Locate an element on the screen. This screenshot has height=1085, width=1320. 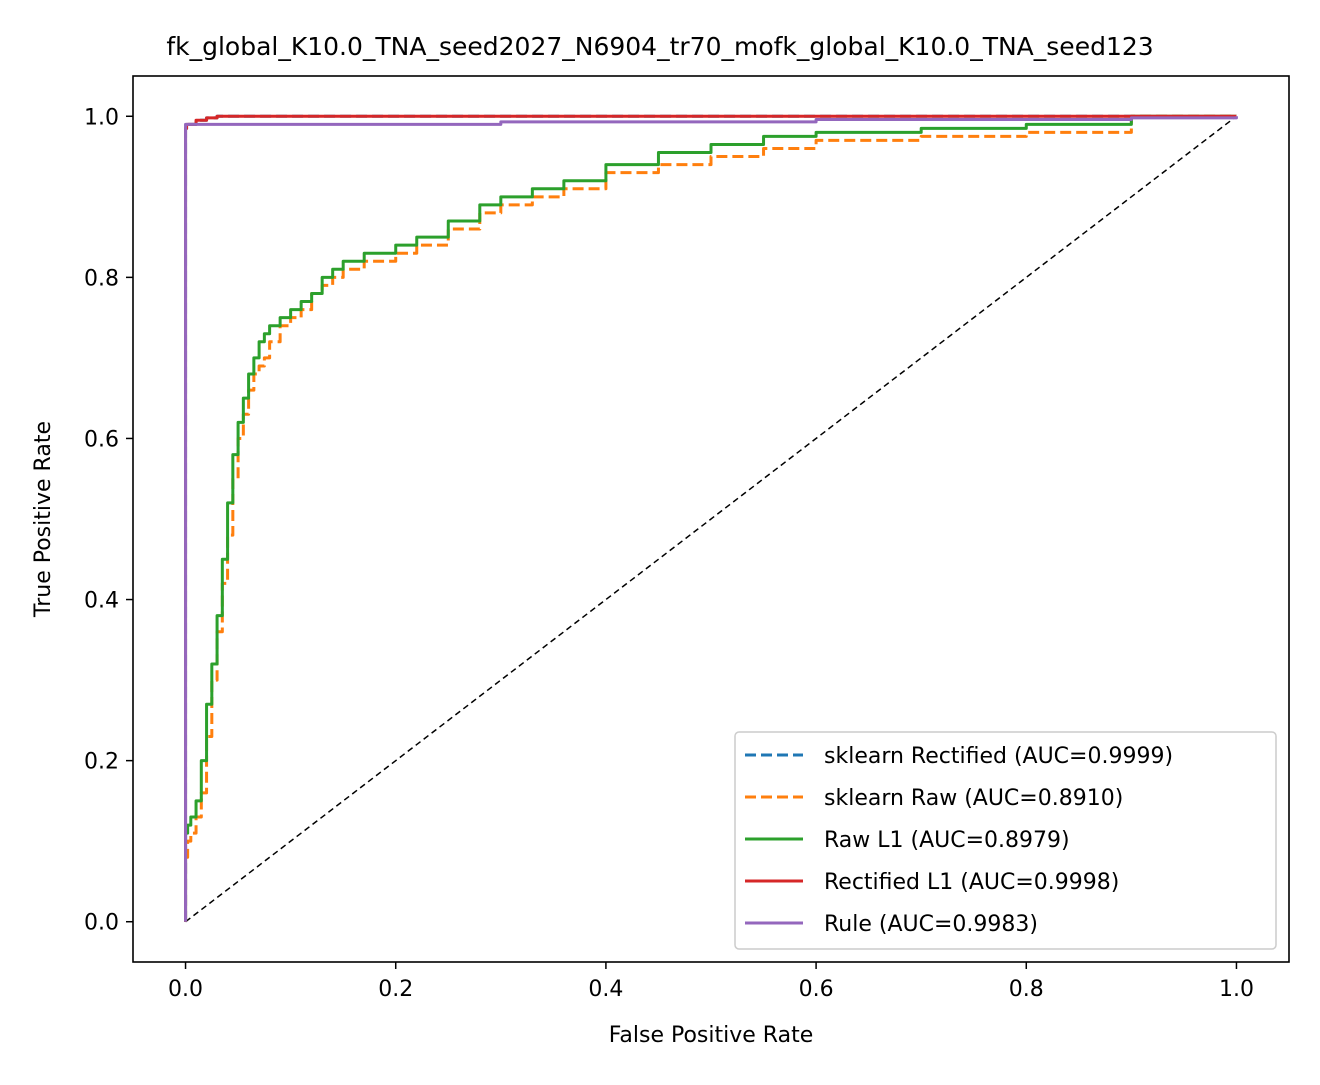
legend-label-1: sklearn Raw (AUC=0.8910) is located at coordinates (973, 798).